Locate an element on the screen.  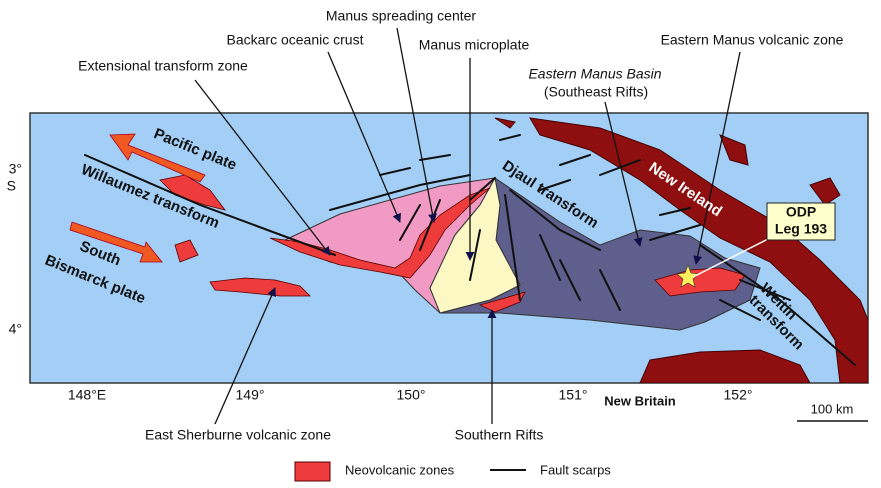
callout-label: Extensional transform zone is located at coordinates (163, 66).